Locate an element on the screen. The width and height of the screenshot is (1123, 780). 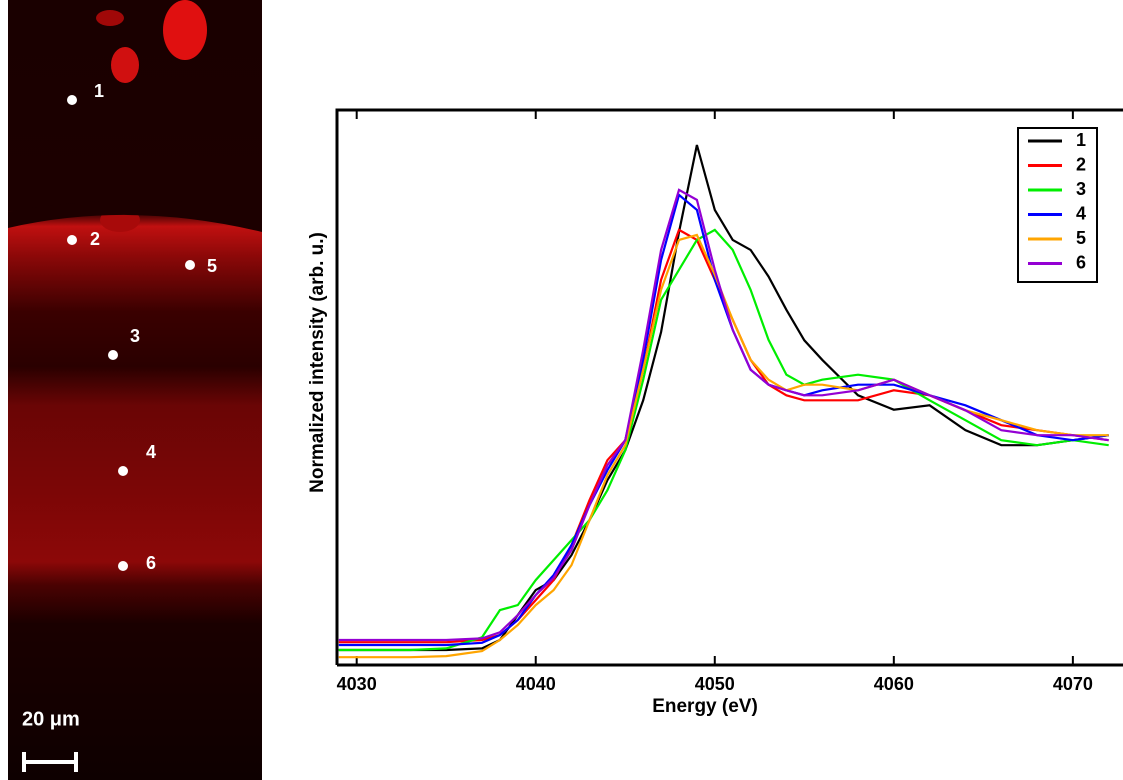
legend-label: 6 is located at coordinates (1081, 262).